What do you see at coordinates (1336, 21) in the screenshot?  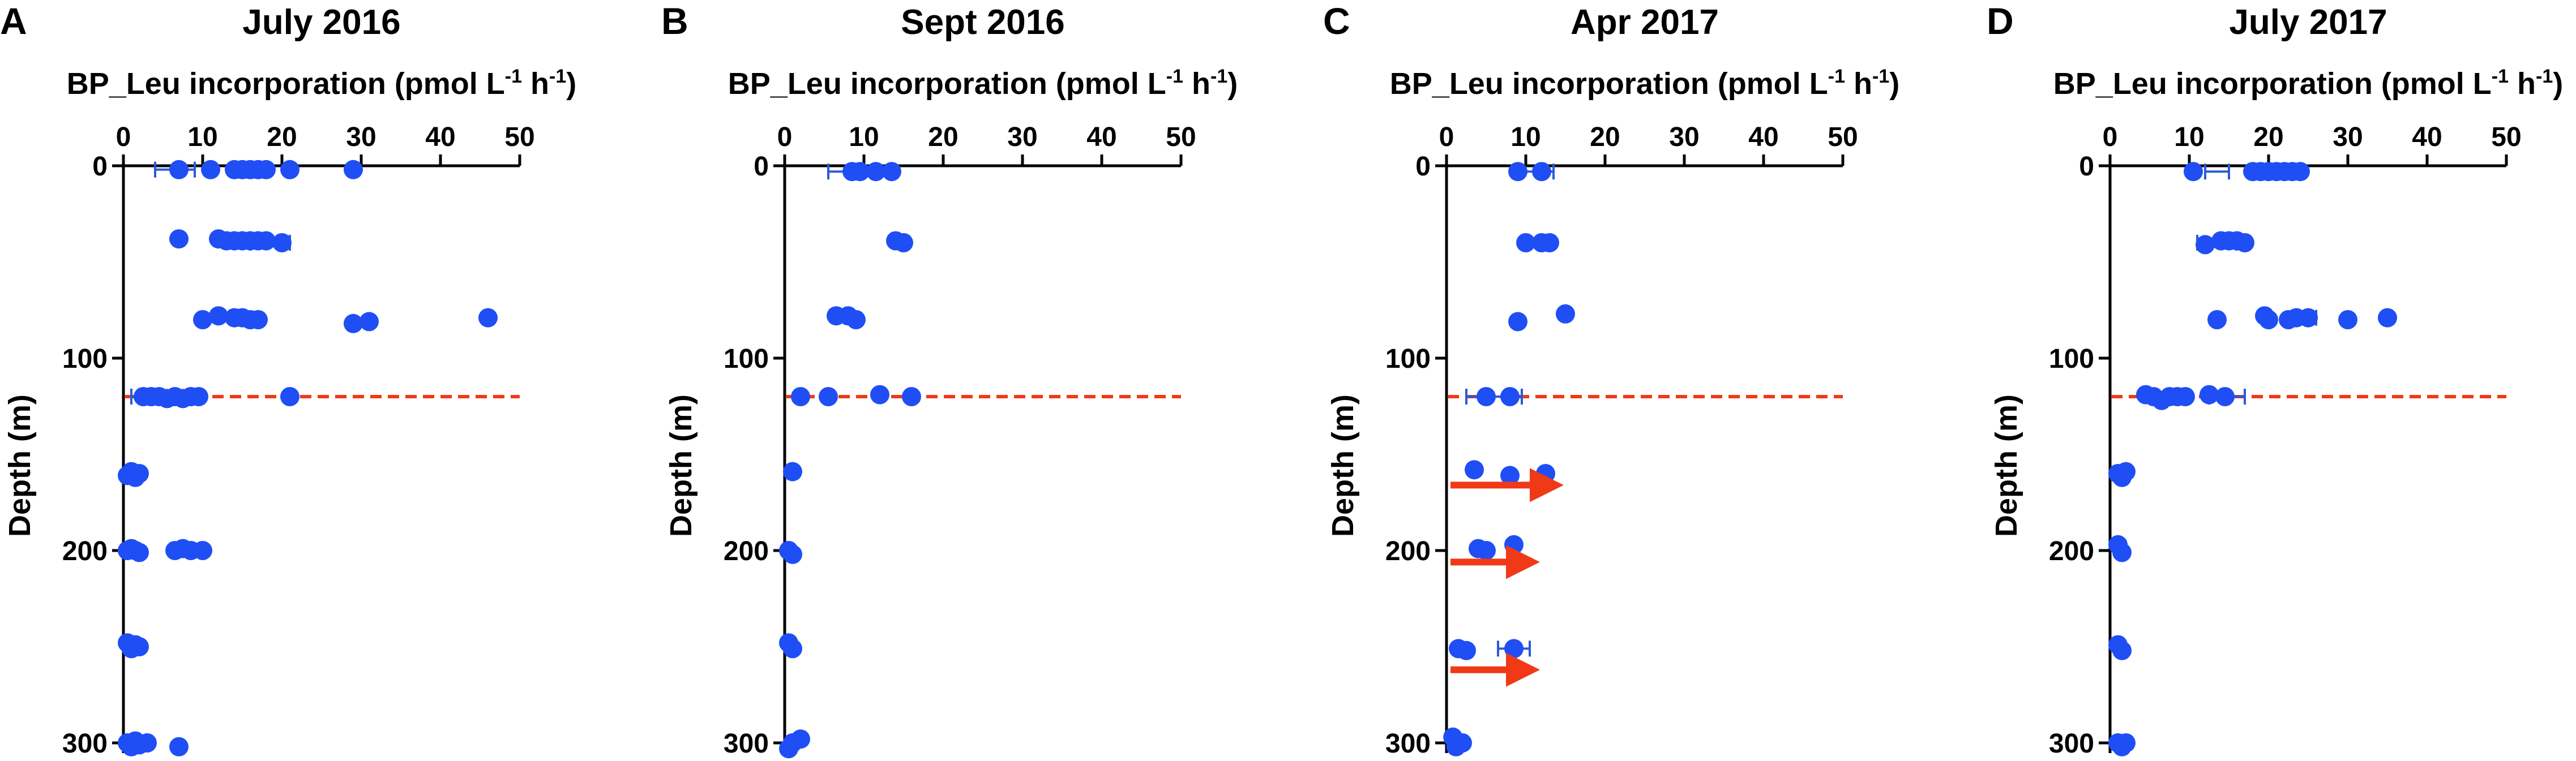 I see `panel-letter: C` at bounding box center [1336, 21].